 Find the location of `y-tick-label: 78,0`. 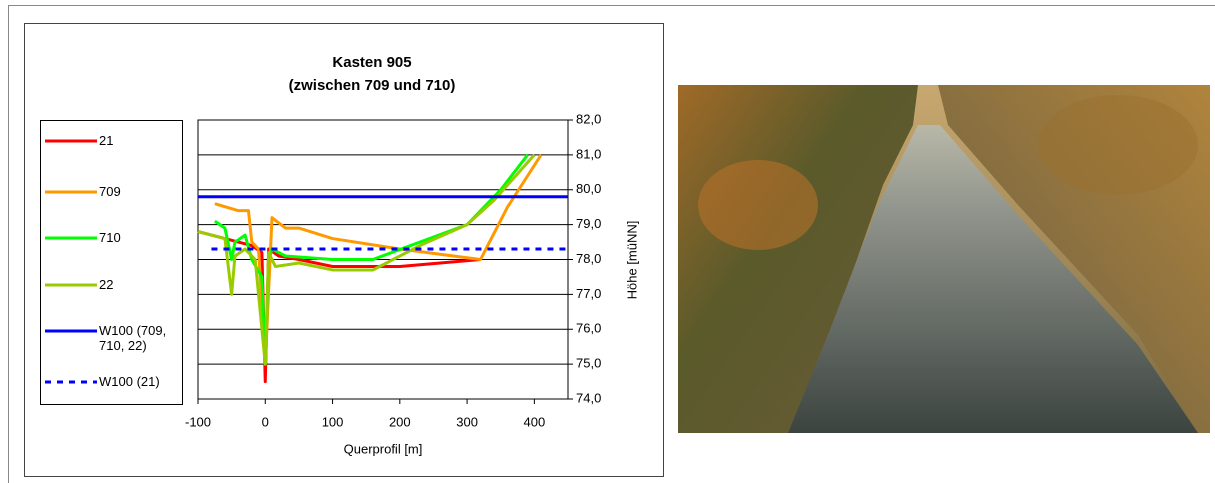

y-tick-label: 78,0 is located at coordinates (588, 258).